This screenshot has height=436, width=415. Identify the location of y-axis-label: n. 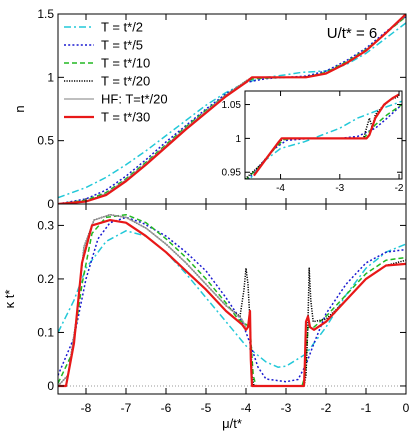
(19, 108).